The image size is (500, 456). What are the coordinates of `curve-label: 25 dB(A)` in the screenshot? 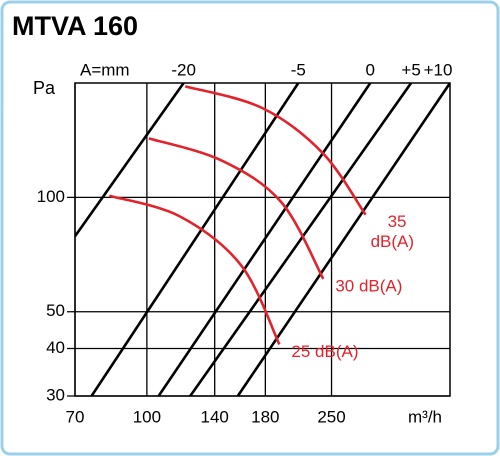 It's located at (324, 351).